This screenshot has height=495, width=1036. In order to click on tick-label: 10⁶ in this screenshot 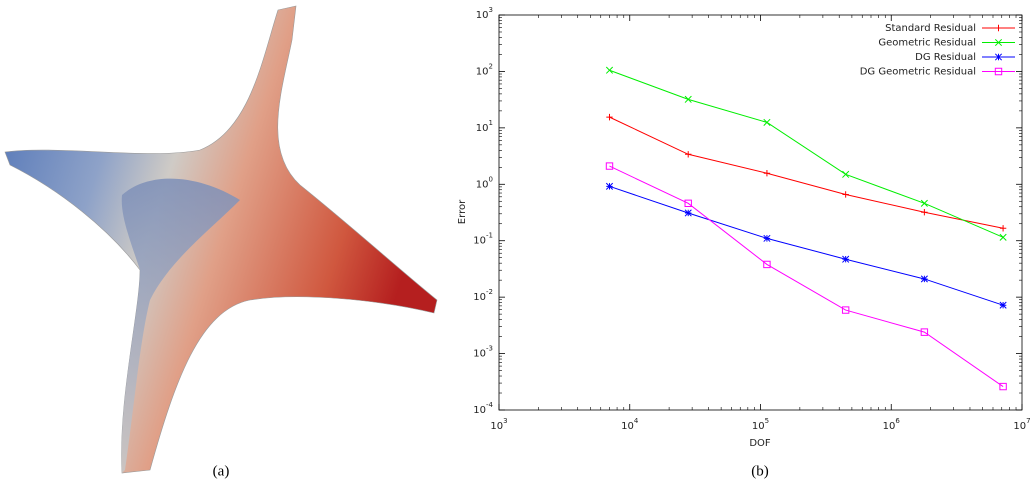, I will do `click(892, 424)`.